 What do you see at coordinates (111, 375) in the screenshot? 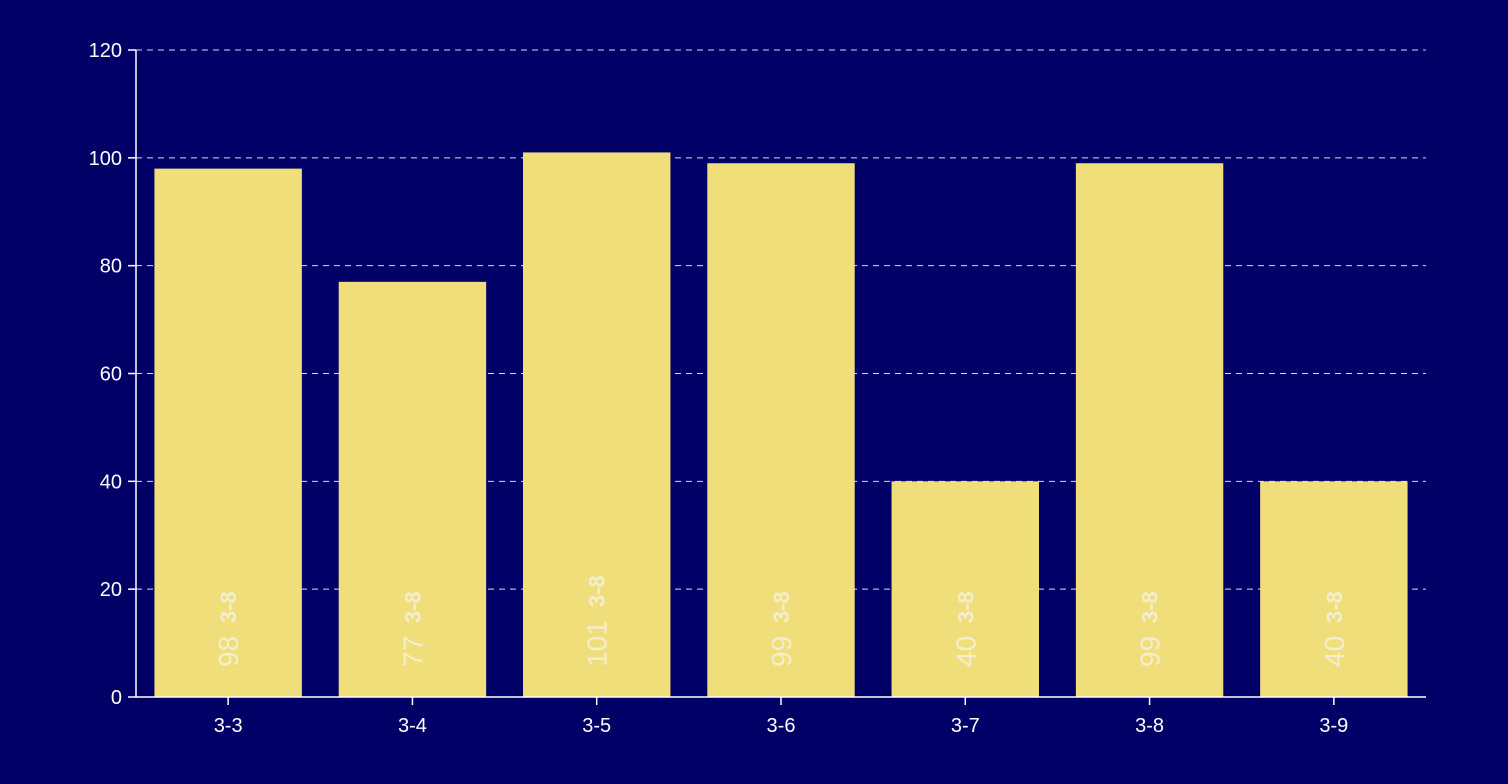
I see `y-tick-label-60: 60` at bounding box center [111, 375].